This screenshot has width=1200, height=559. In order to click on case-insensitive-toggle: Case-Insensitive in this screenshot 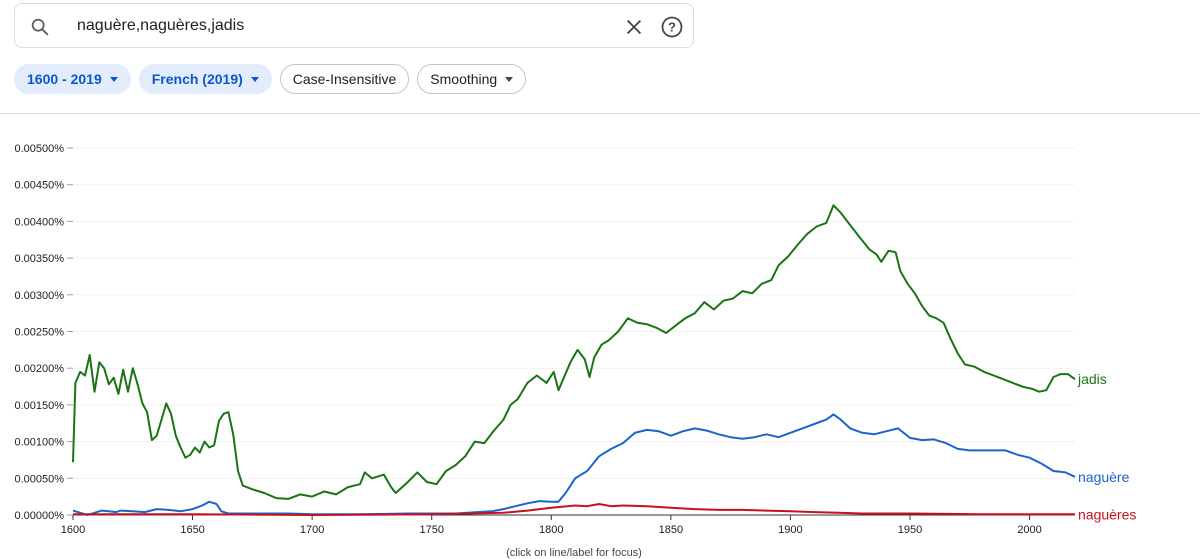, I will do `click(344, 79)`.